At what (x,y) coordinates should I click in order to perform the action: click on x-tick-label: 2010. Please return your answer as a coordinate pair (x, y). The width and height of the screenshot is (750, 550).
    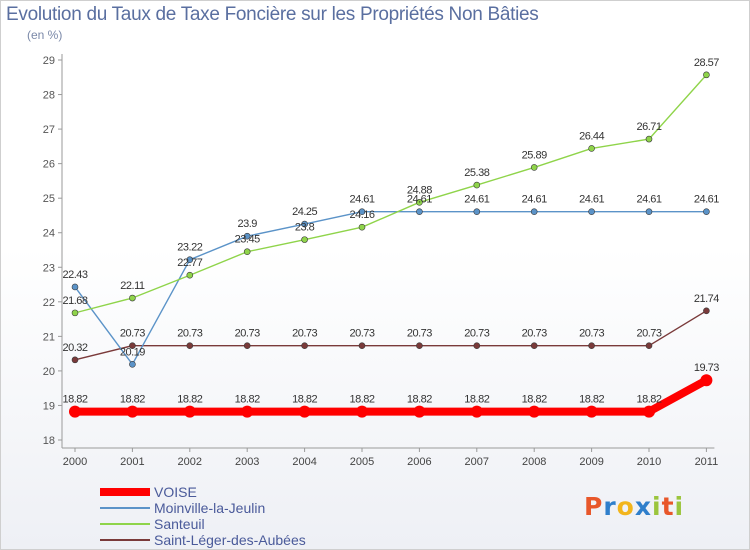
    Looking at the image, I should click on (649, 462).